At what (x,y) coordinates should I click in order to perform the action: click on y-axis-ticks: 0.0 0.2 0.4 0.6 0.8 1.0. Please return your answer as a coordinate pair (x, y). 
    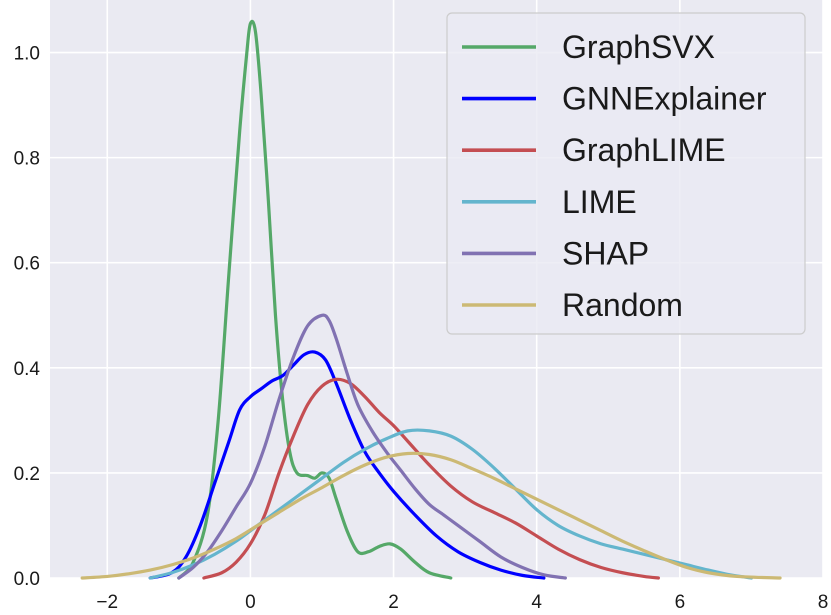
    Looking at the image, I should click on (27, 317).